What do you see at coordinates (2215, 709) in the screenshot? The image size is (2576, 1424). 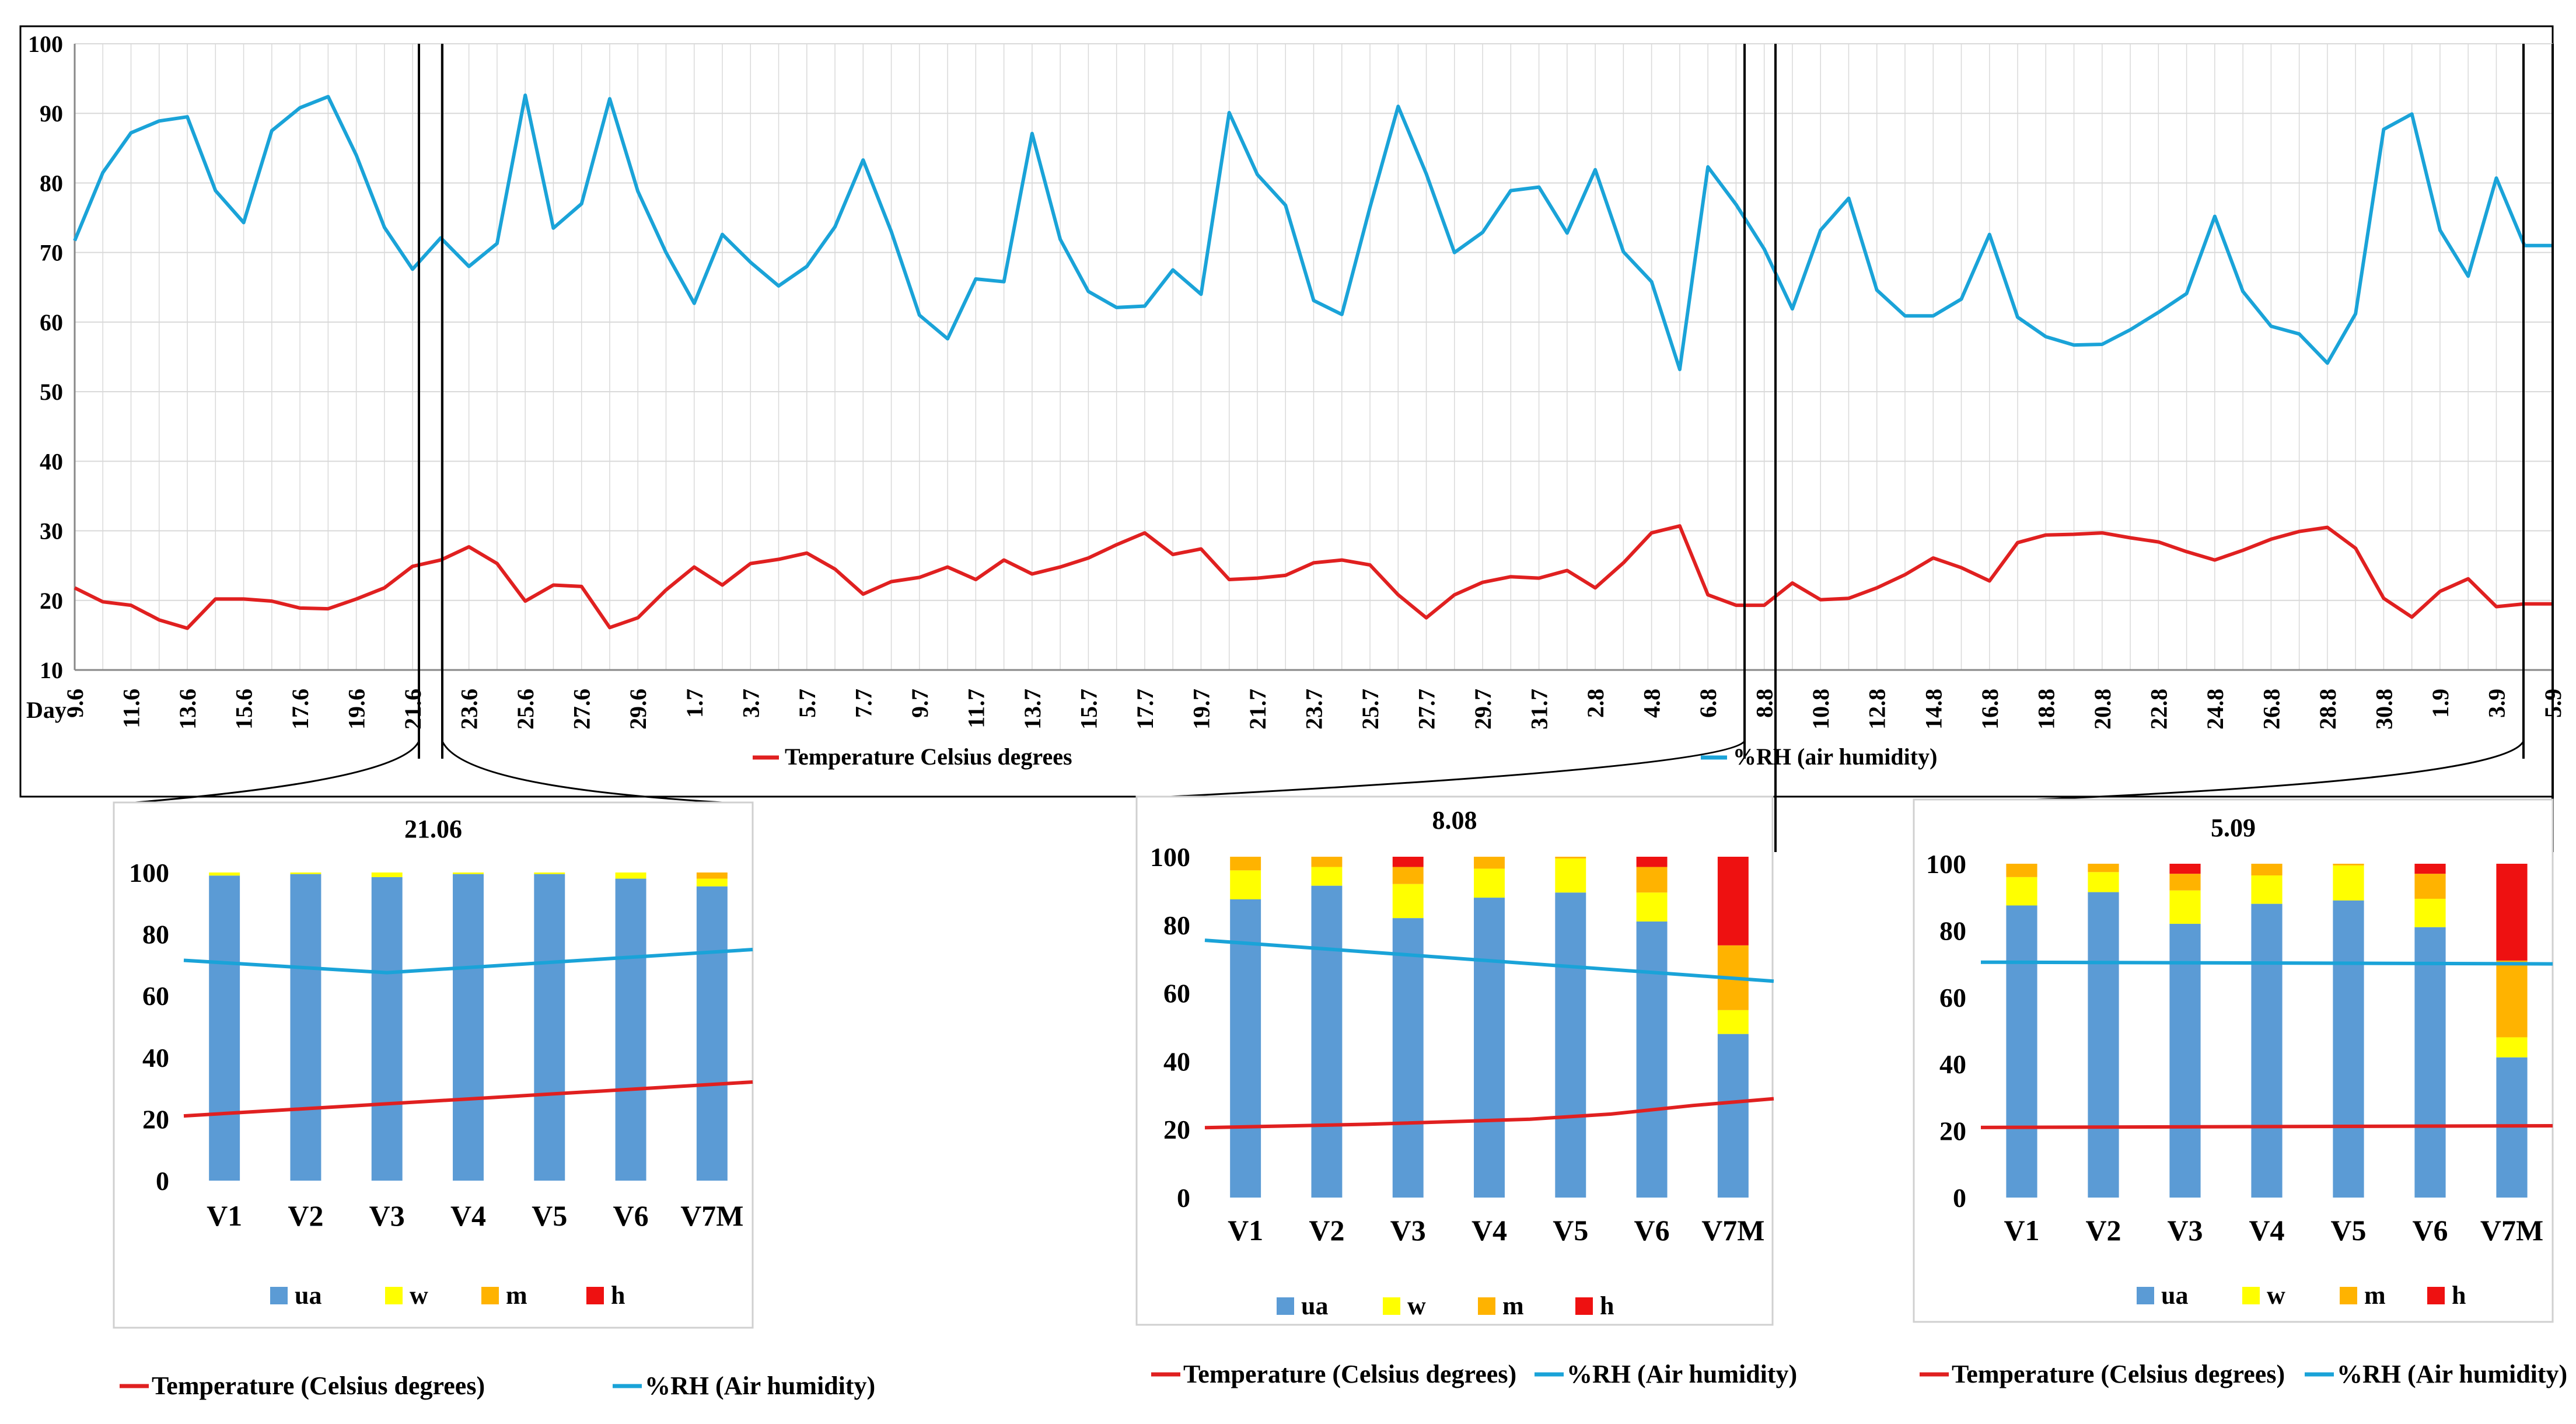 I see `x-tick-label: 24.8` at bounding box center [2215, 709].